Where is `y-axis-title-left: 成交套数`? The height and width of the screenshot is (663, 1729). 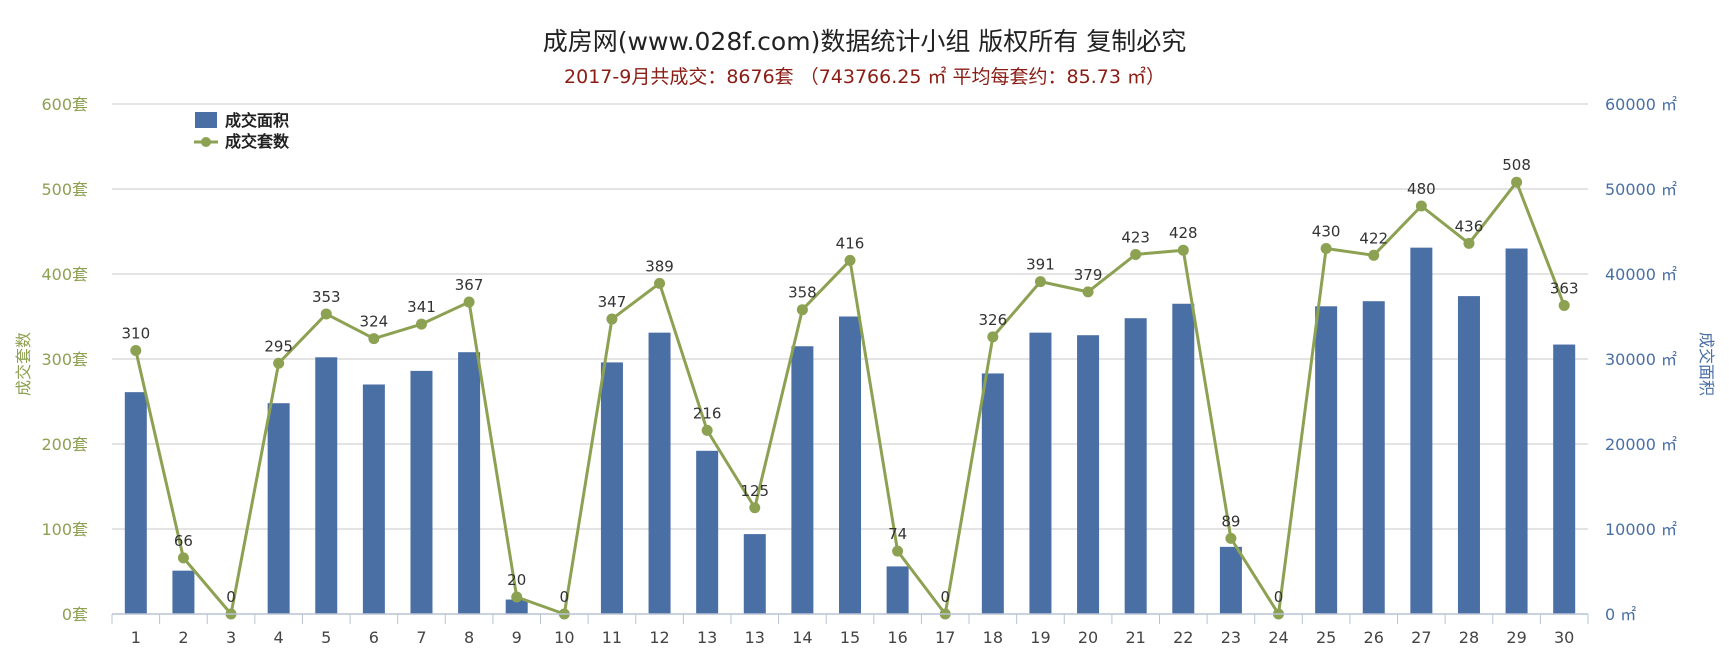 y-axis-title-left: 成交套数 is located at coordinates (23, 364).